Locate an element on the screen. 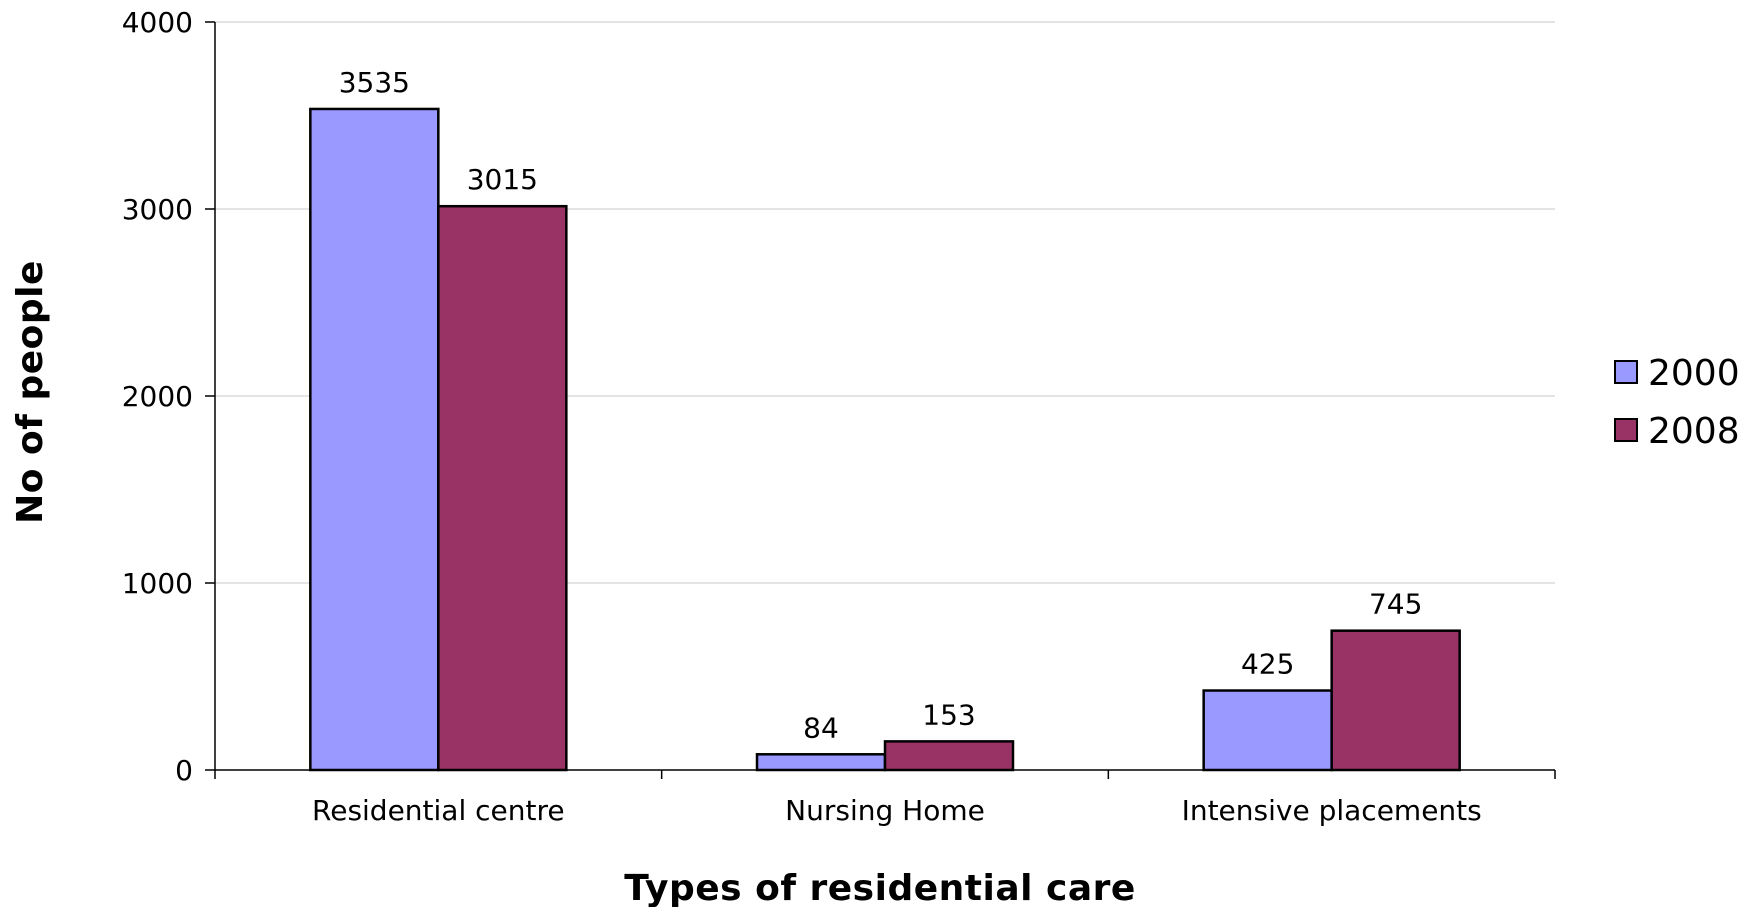  y-axis-title: No of people is located at coordinates (30, 392).